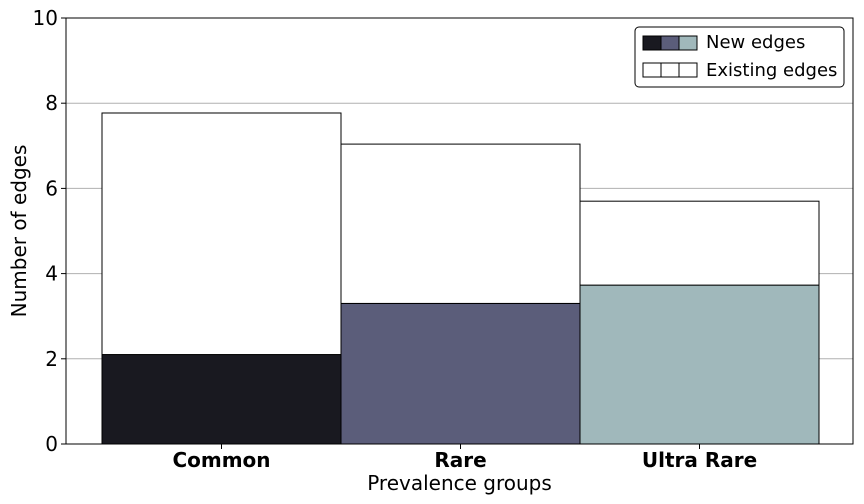 The width and height of the screenshot is (864, 504). I want to click on y-axis-title: Number of edges, so click(19, 231).